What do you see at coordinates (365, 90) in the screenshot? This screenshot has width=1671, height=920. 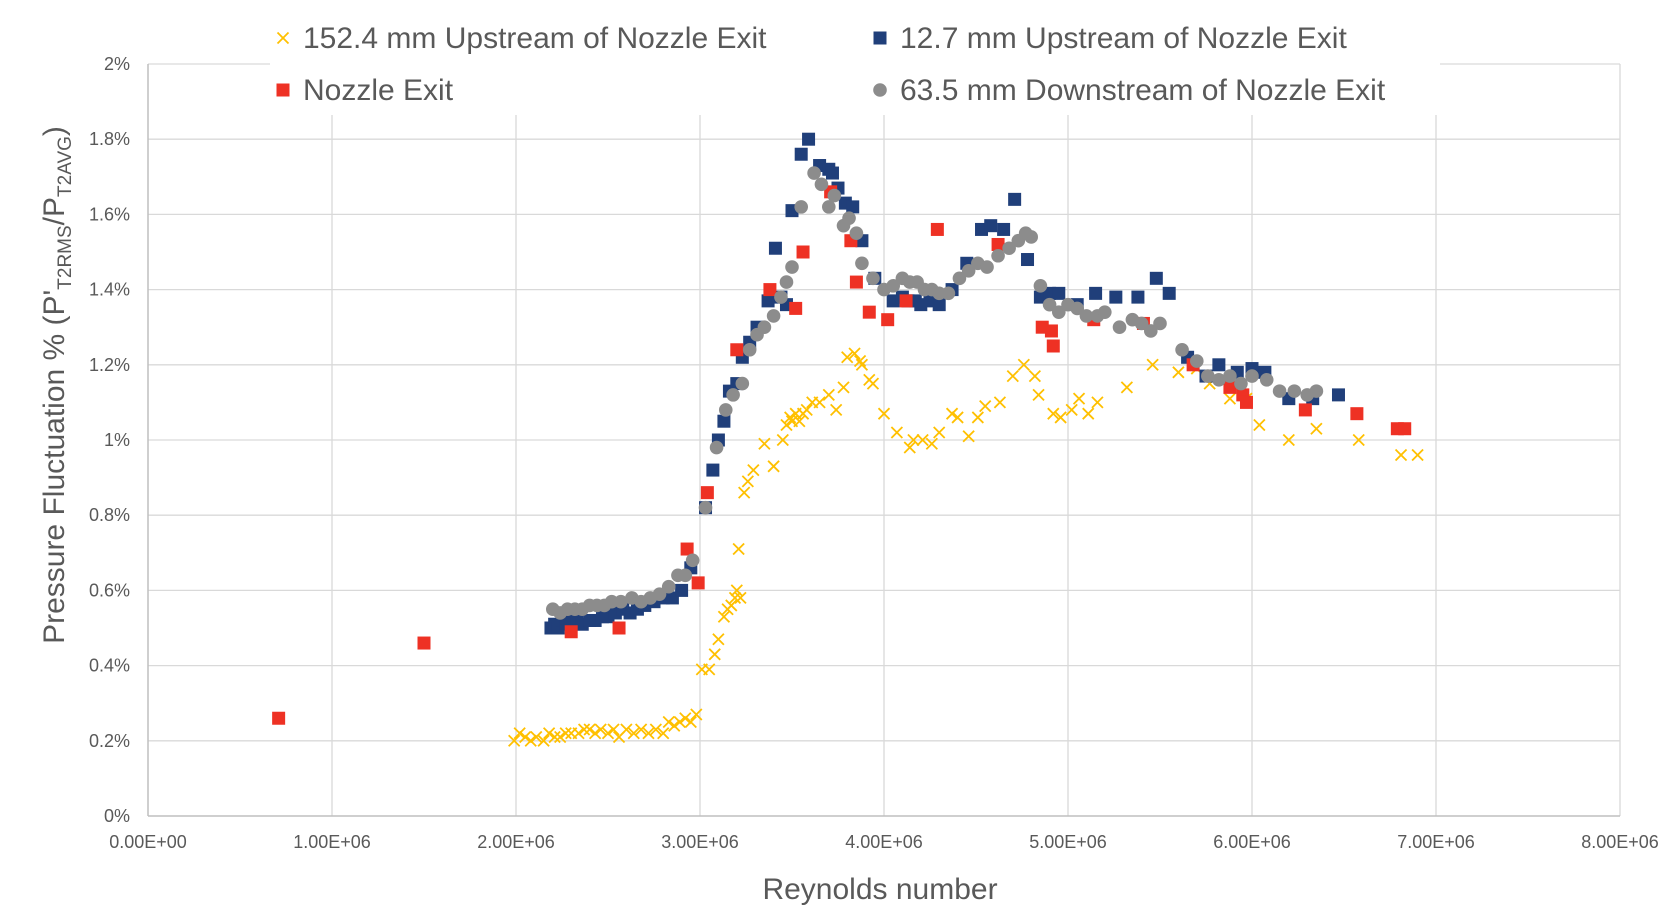 I see `legend-item: Nozzle Exit` at bounding box center [365, 90].